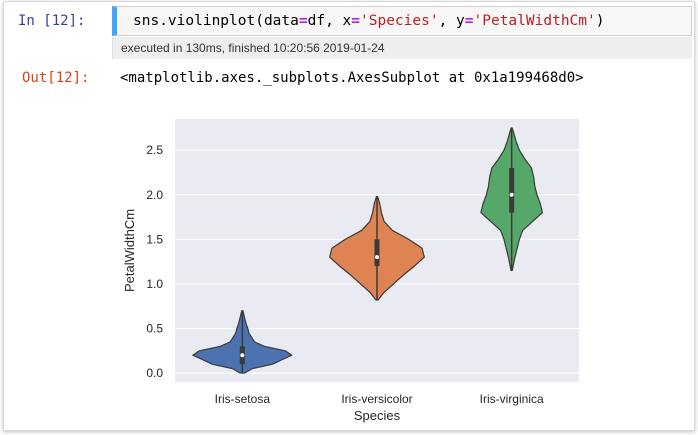 This screenshot has height=435, width=698. What do you see at coordinates (56, 78) in the screenshot?
I see `output-prompt: Out[12]:` at bounding box center [56, 78].